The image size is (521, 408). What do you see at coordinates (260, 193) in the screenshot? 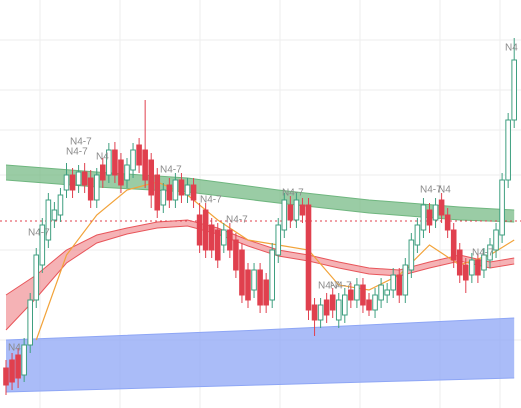
I see `green-band` at bounding box center [260, 193].